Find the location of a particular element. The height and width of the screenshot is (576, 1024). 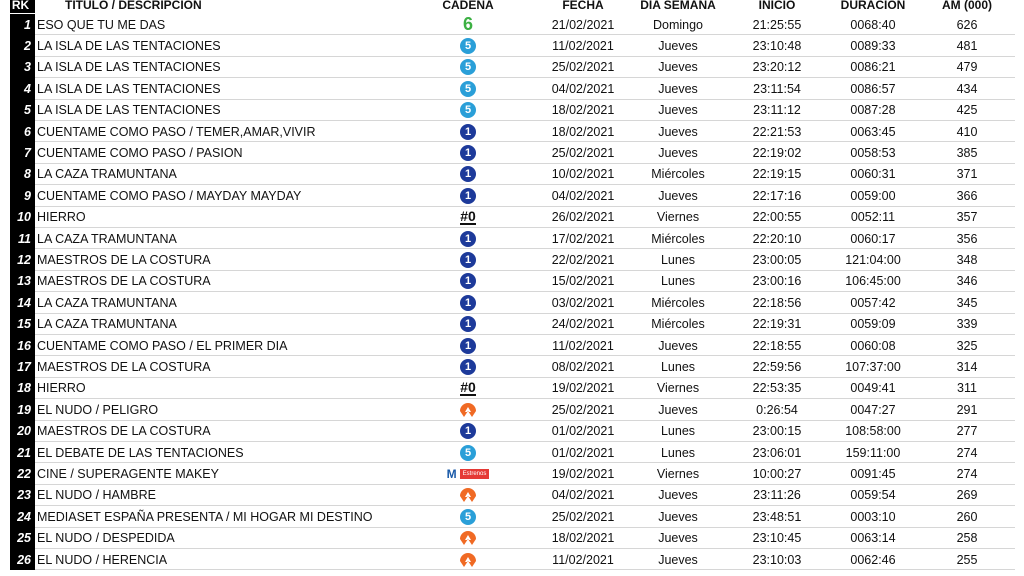

audience: 258 is located at coordinates (967, 538).